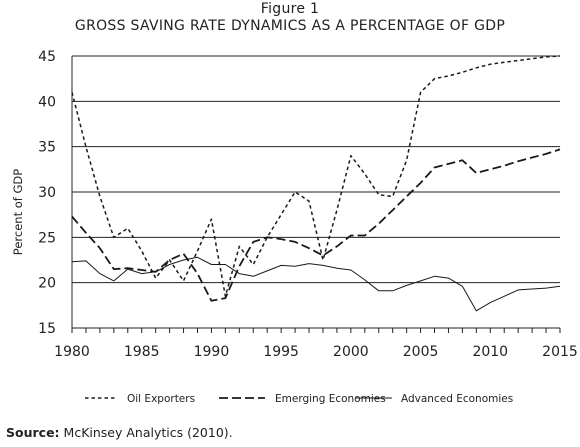 The width and height of the screenshot is (580, 447). I want to click on source-text: McKinsey Analytics (2010)., so click(148, 432).